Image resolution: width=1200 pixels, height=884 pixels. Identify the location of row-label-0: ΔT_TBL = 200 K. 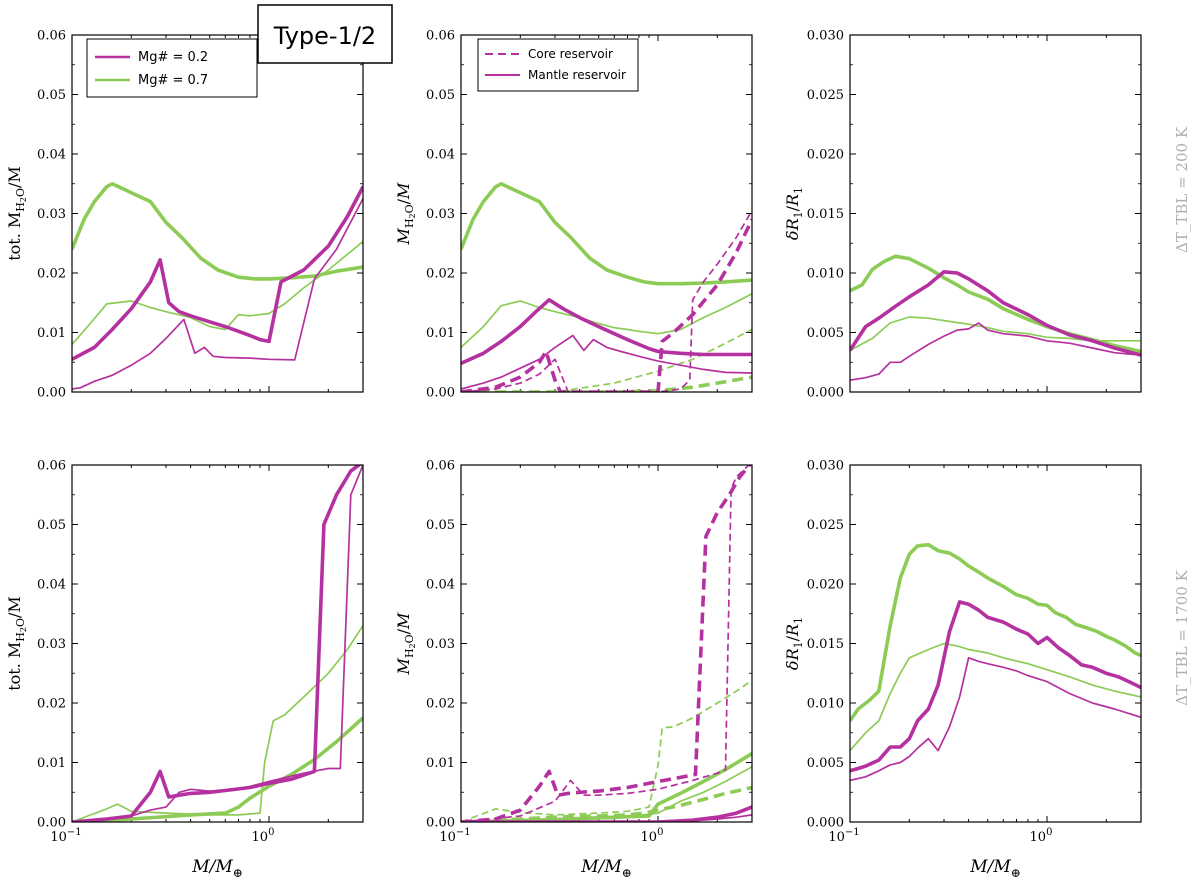
(1182, 189).